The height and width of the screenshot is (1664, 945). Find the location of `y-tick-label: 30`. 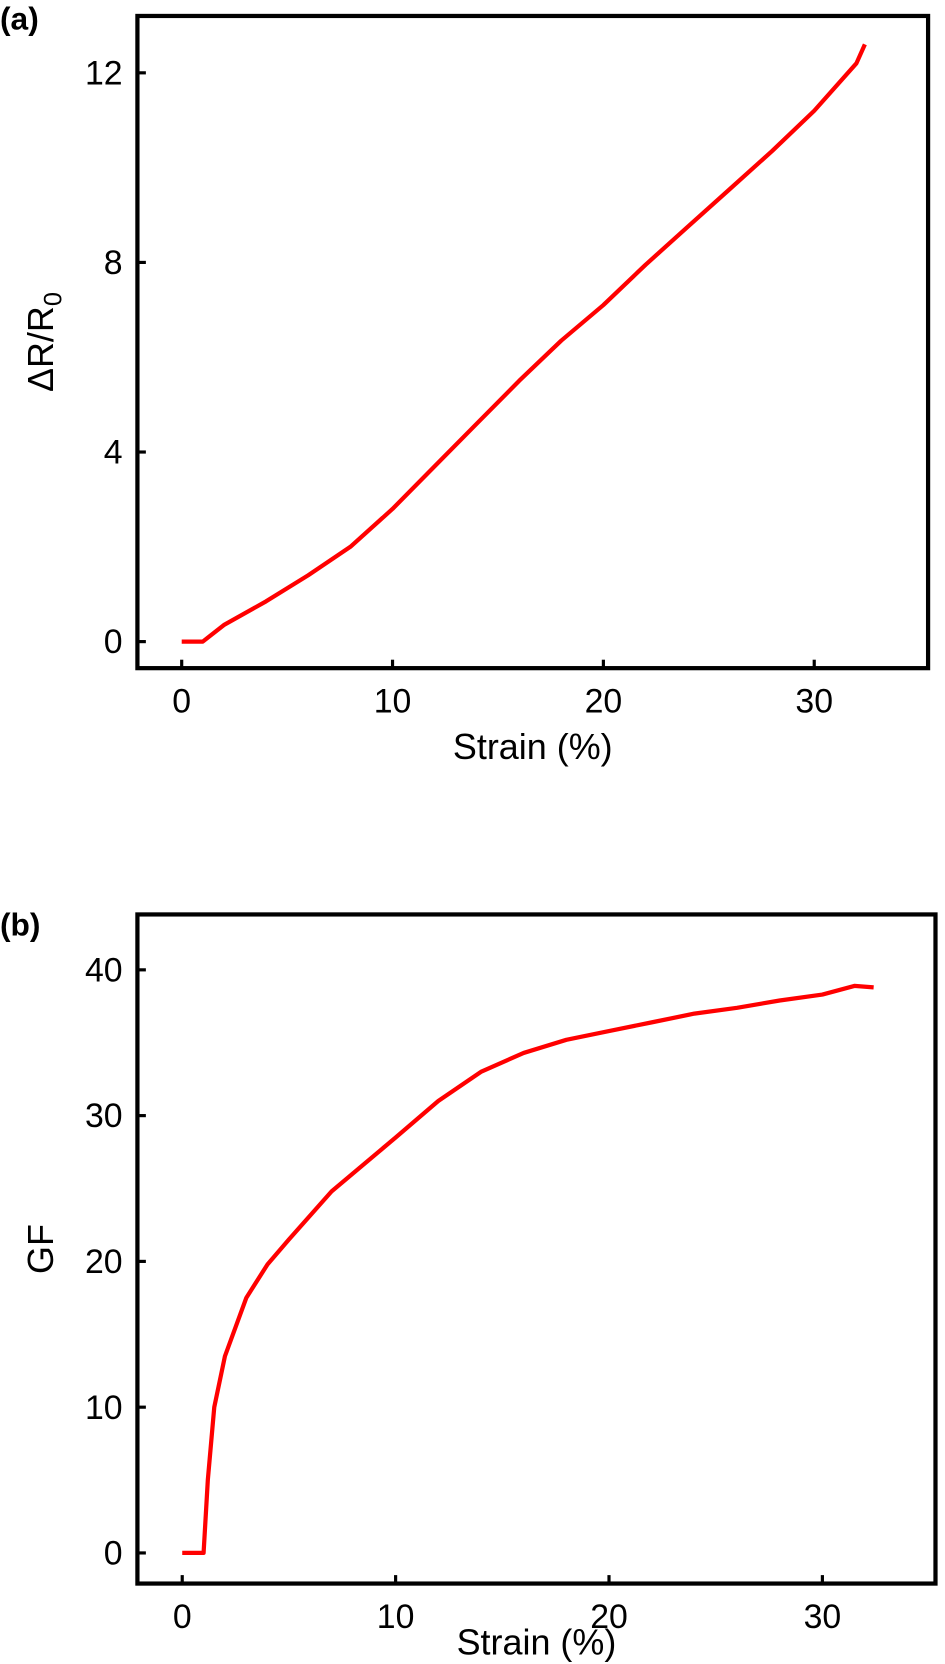

y-tick-label: 30 is located at coordinates (104, 1116).